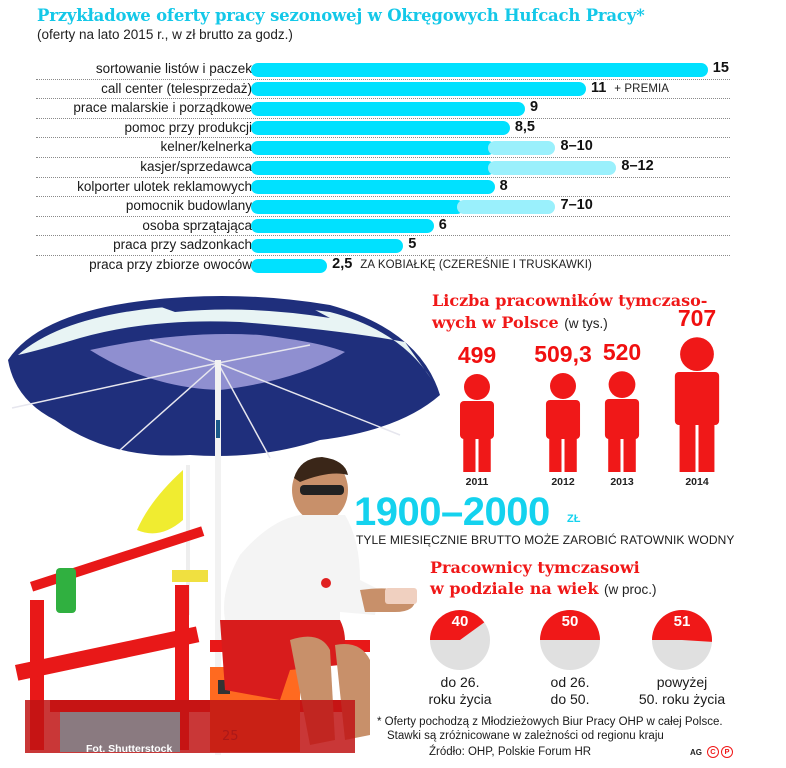 The image size is (786, 768). Describe the element at coordinates (570, 621) in the screenshot. I see `age-pie-value: 50` at that location.